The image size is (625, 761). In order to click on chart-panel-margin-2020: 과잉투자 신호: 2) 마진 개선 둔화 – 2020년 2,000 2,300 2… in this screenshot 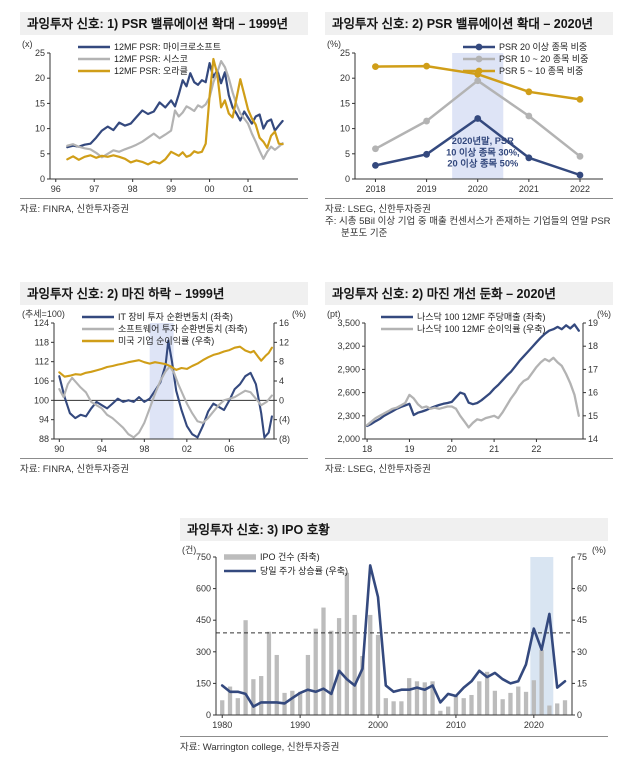, I will do `click(469, 378)`.